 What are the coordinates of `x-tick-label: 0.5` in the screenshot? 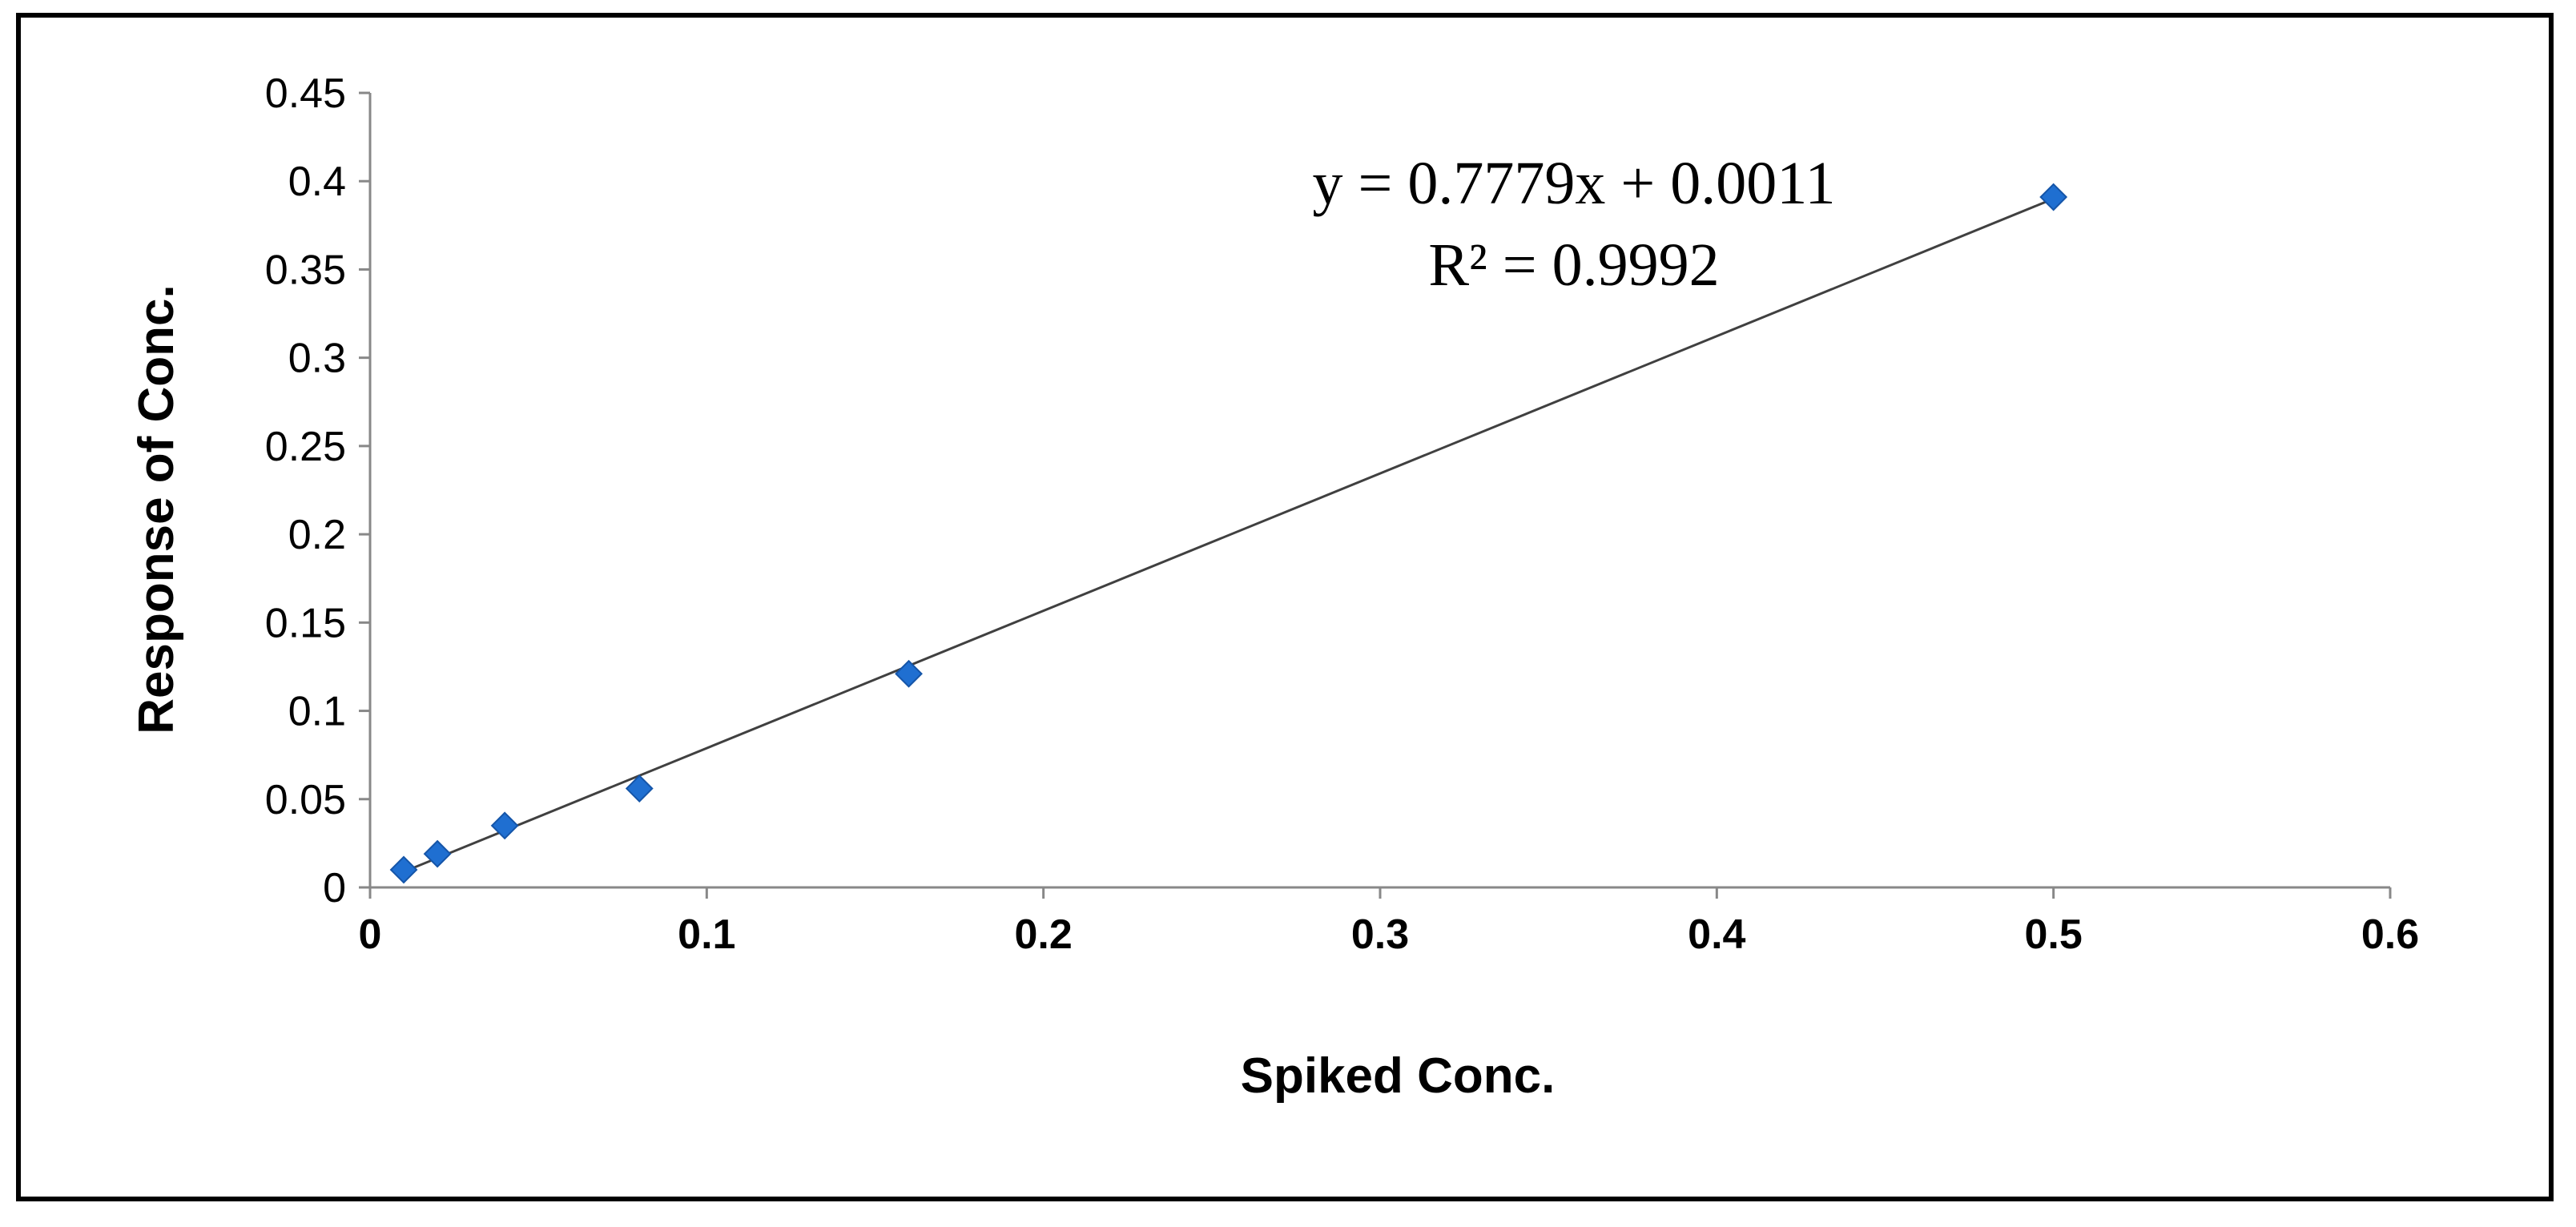 It's located at (2054, 934).